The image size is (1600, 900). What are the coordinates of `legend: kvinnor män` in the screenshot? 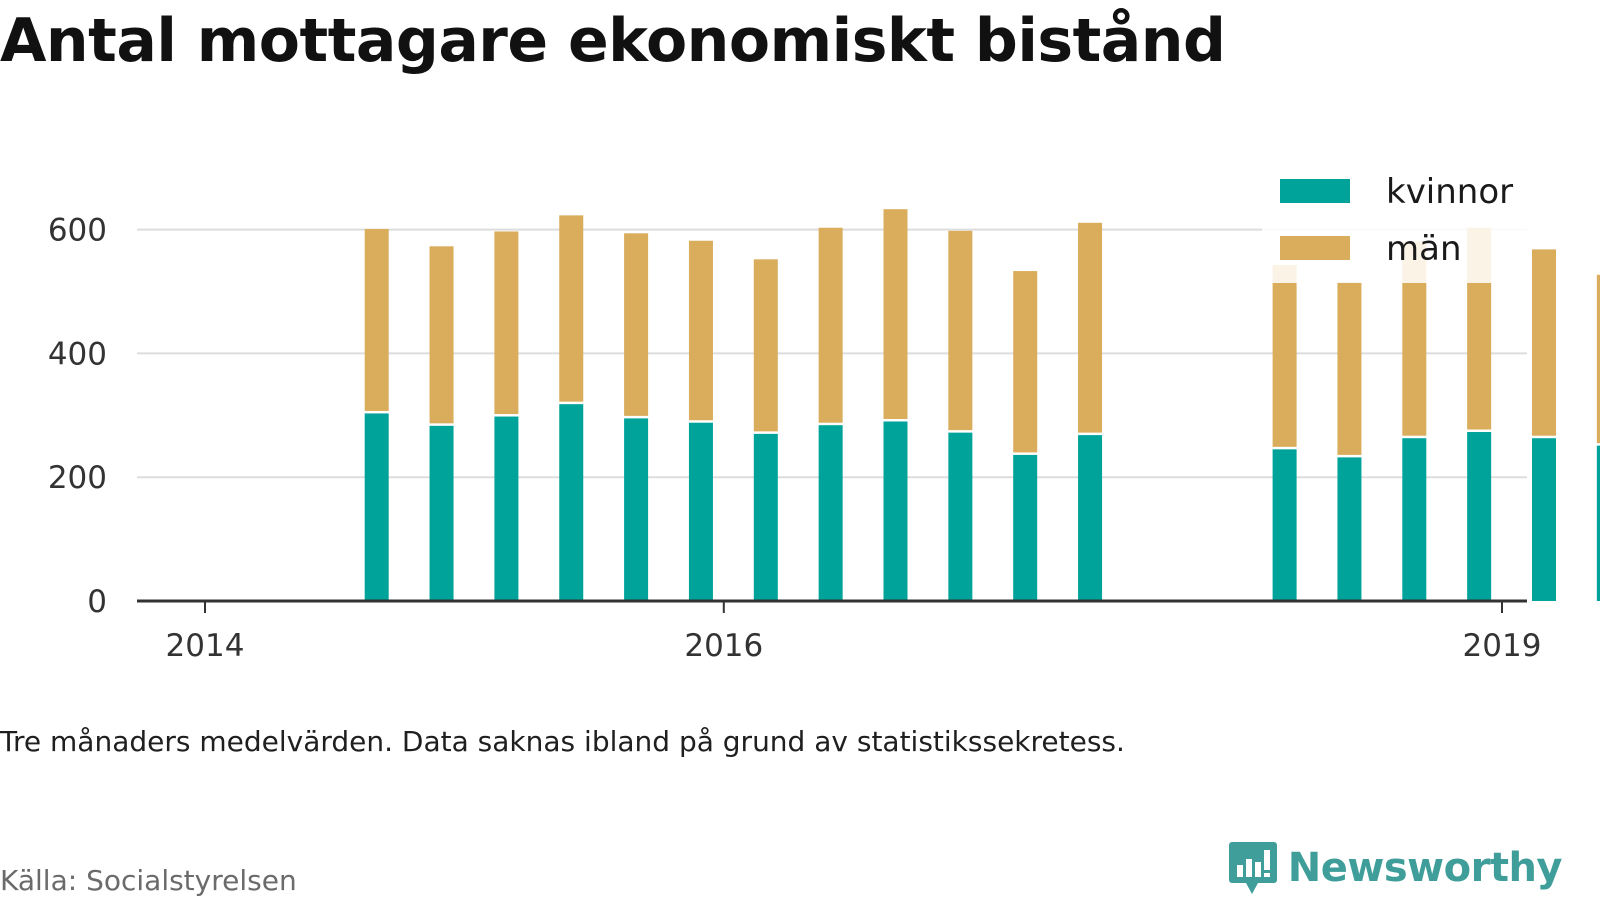 It's located at (1397, 223).